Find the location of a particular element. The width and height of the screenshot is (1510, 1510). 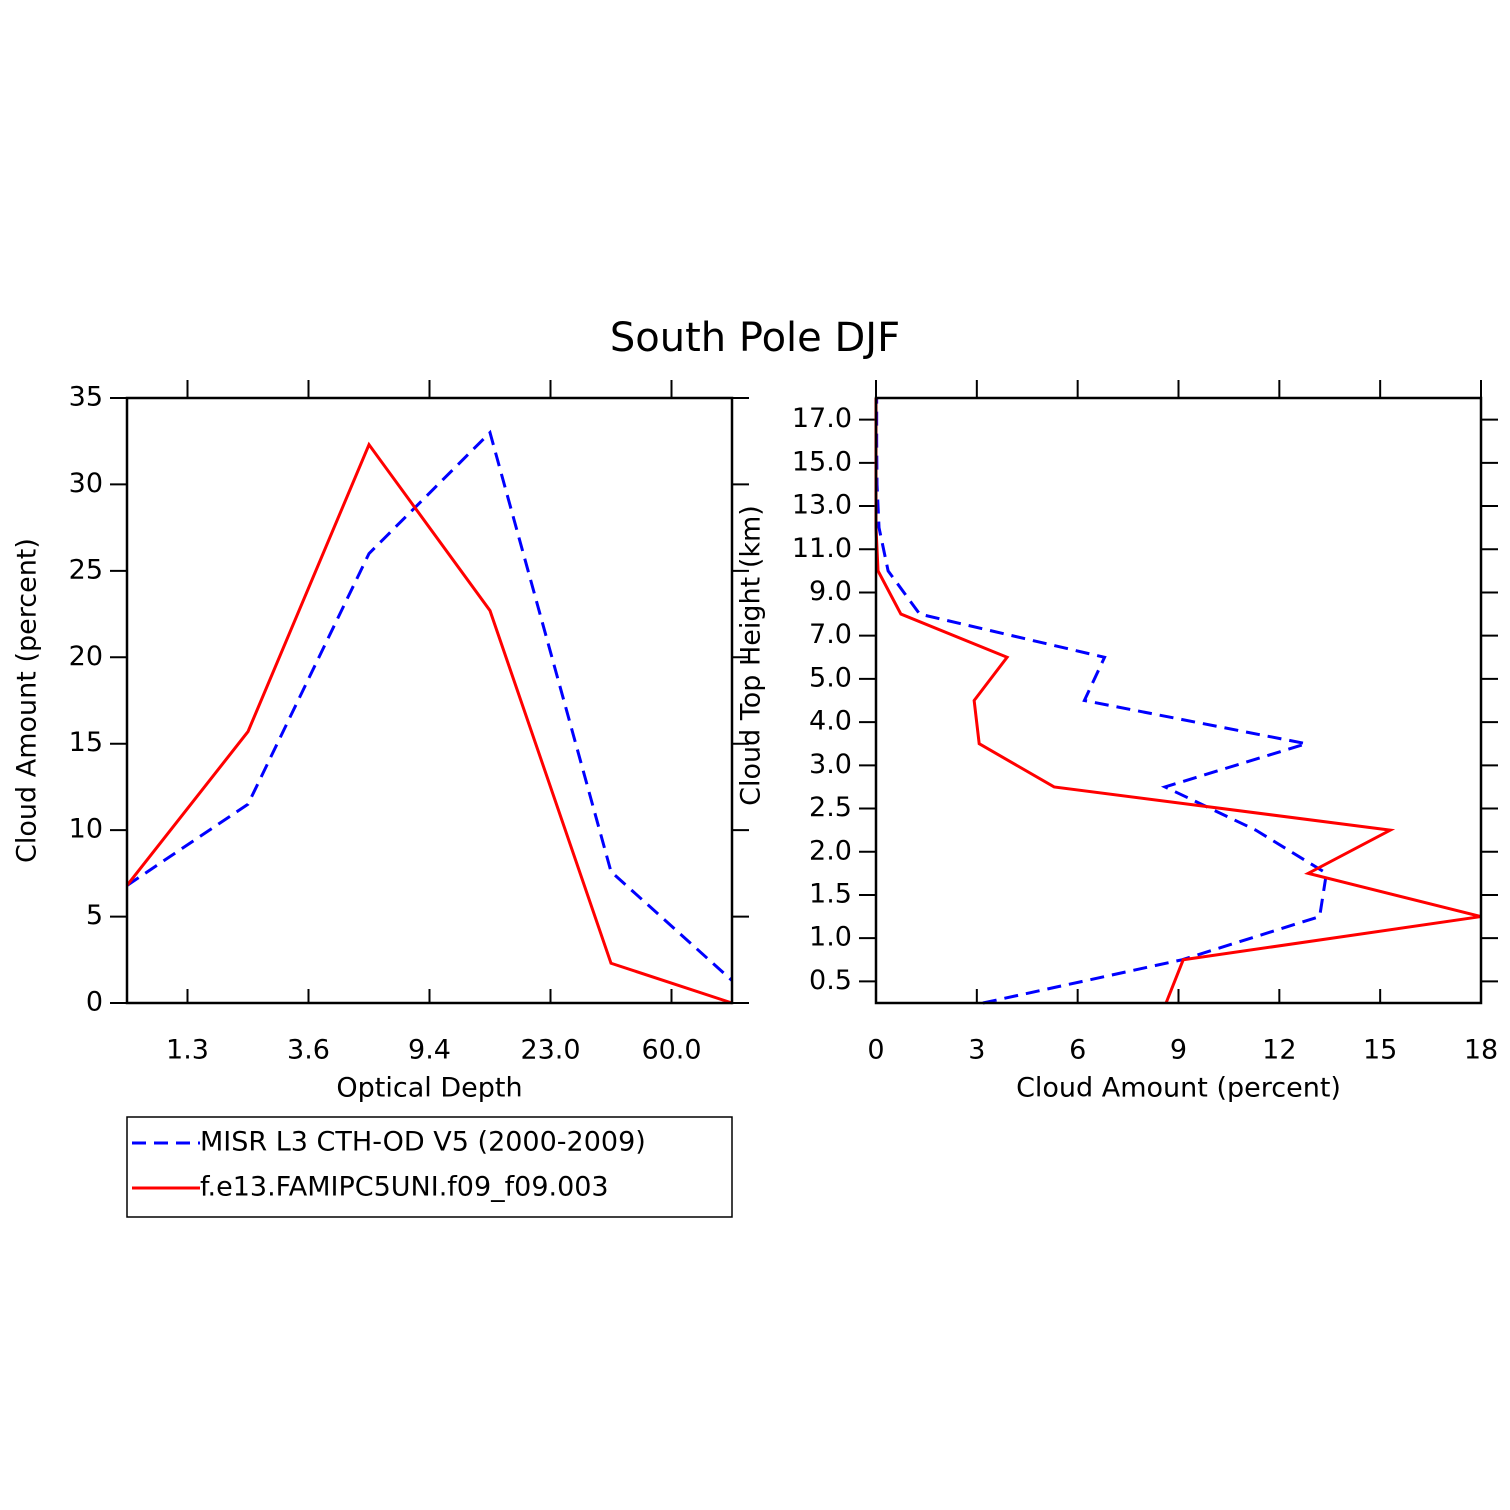

y-tick-label: 3.0 is located at coordinates (830, 764).